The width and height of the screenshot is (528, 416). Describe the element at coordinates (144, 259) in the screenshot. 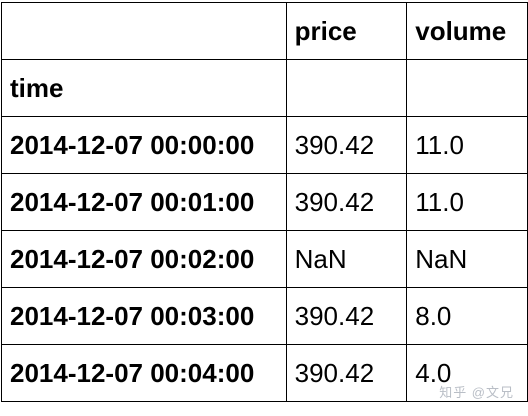

I see `row-index-cell: 2014-12-07 00:02:00` at that location.